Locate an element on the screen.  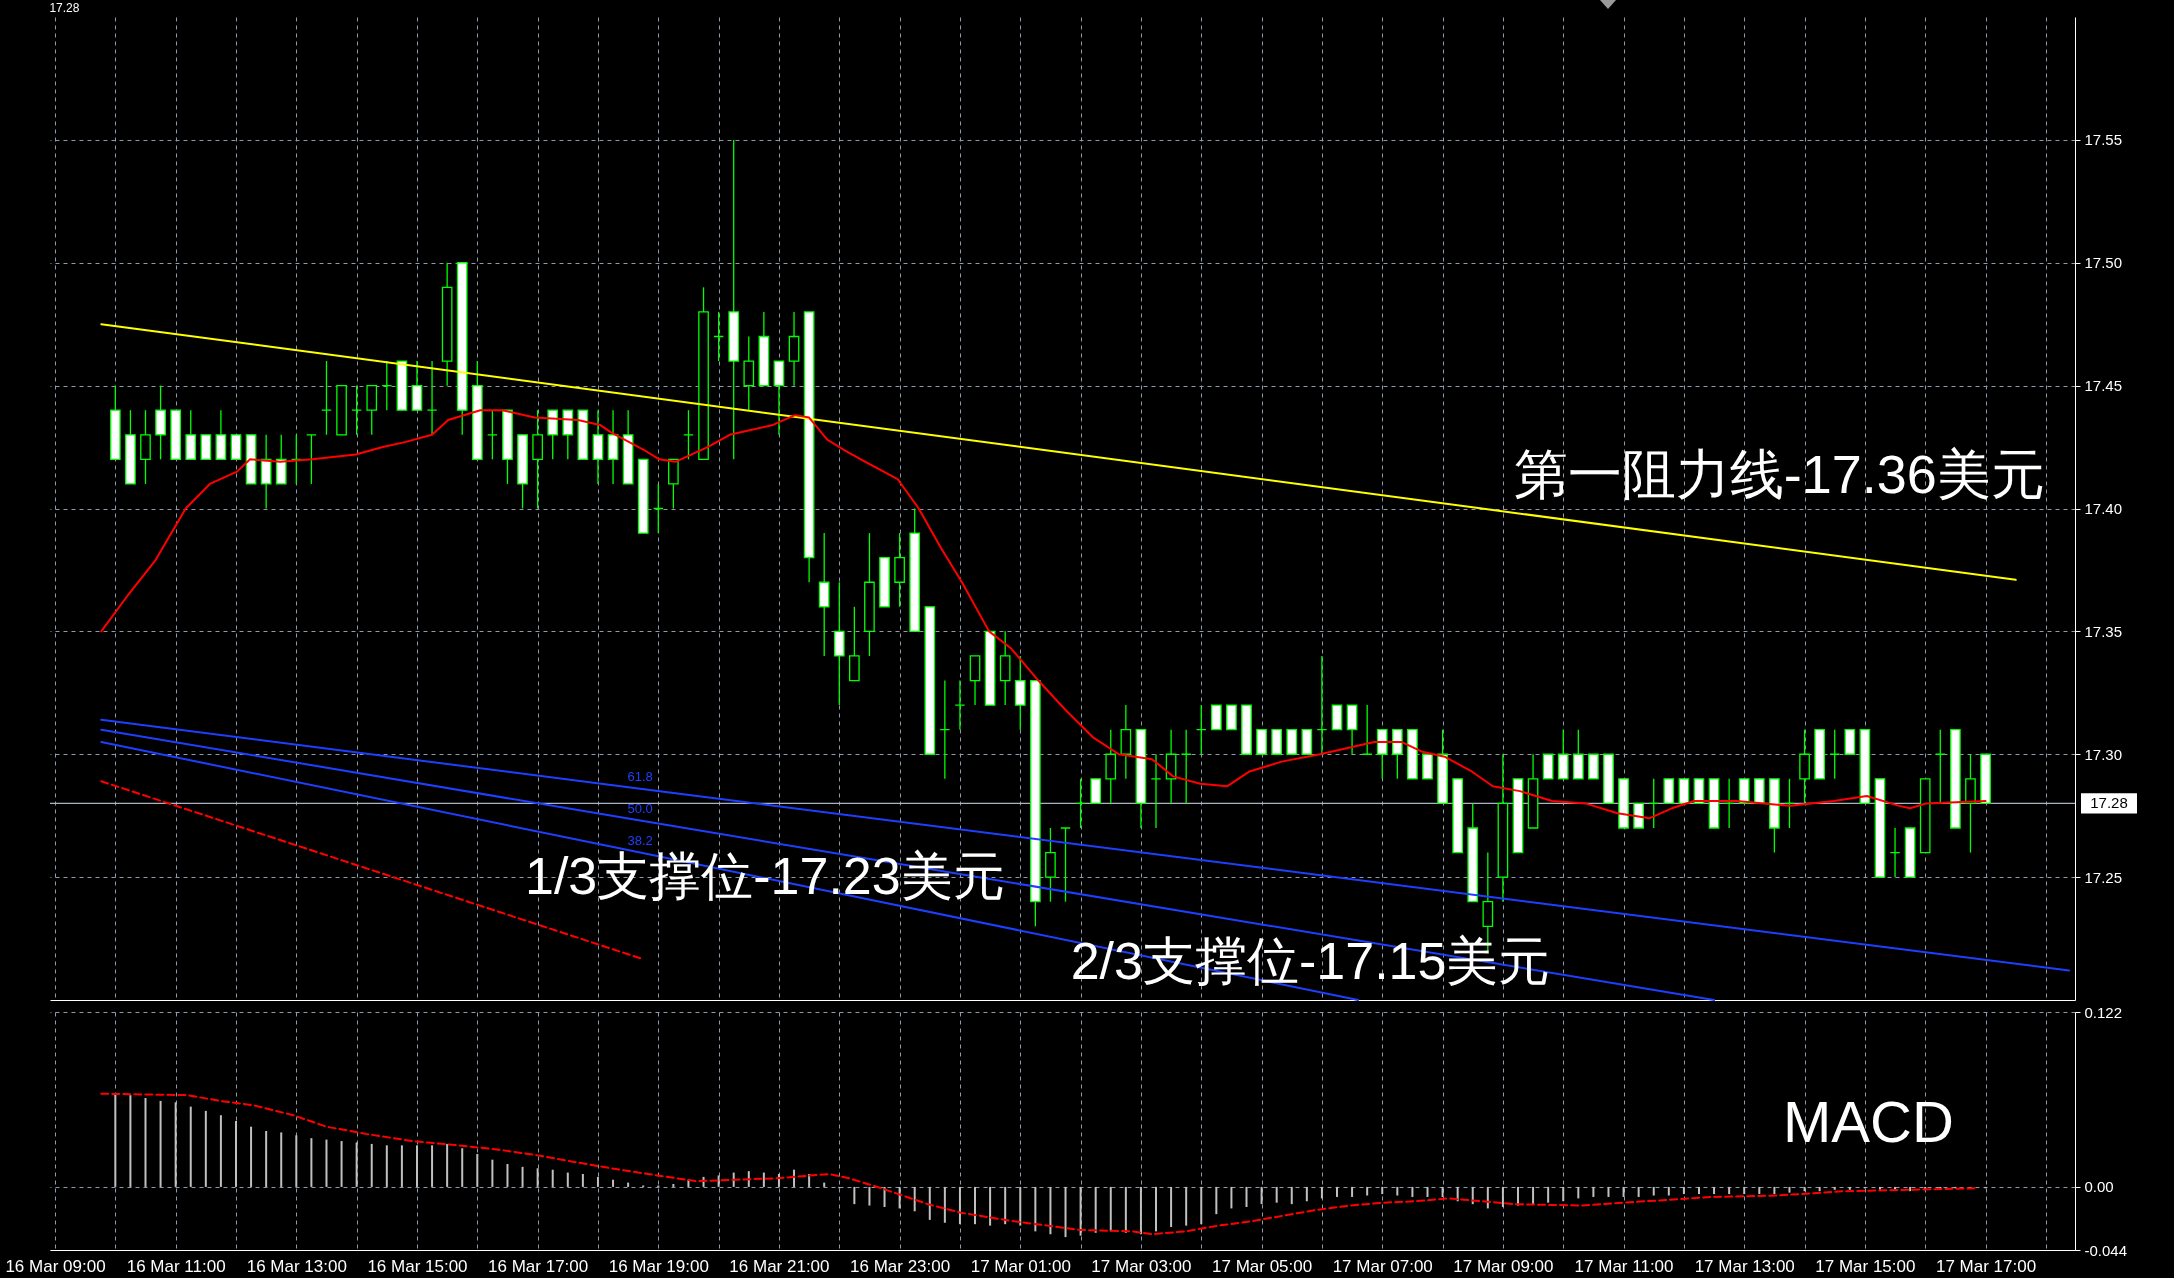
x-tick-label: 17 Mar 05:00 is located at coordinates (1262, 1266).